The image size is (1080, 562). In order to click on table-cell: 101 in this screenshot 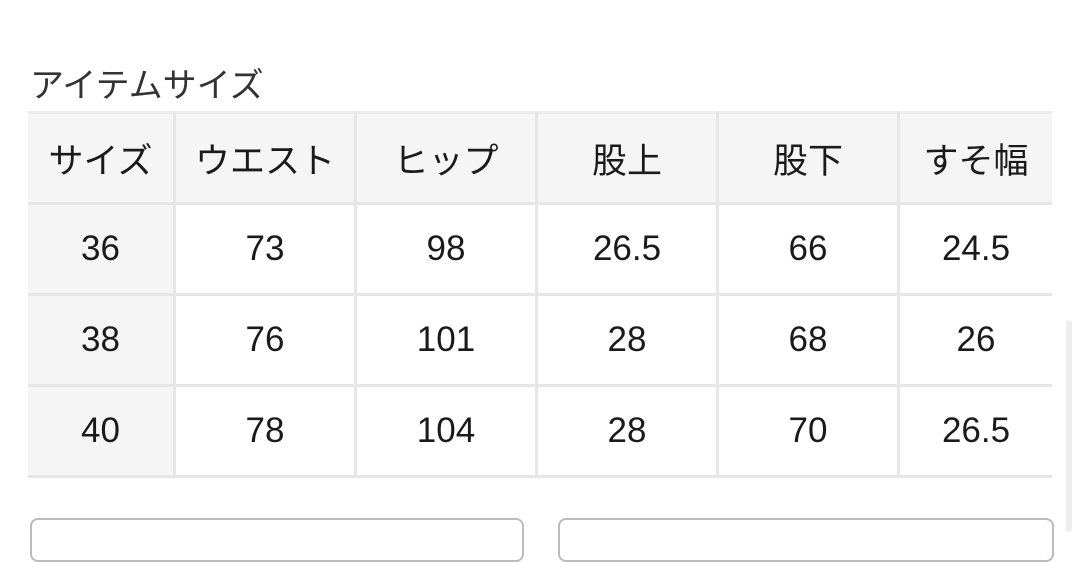, I will do `click(446, 340)`.